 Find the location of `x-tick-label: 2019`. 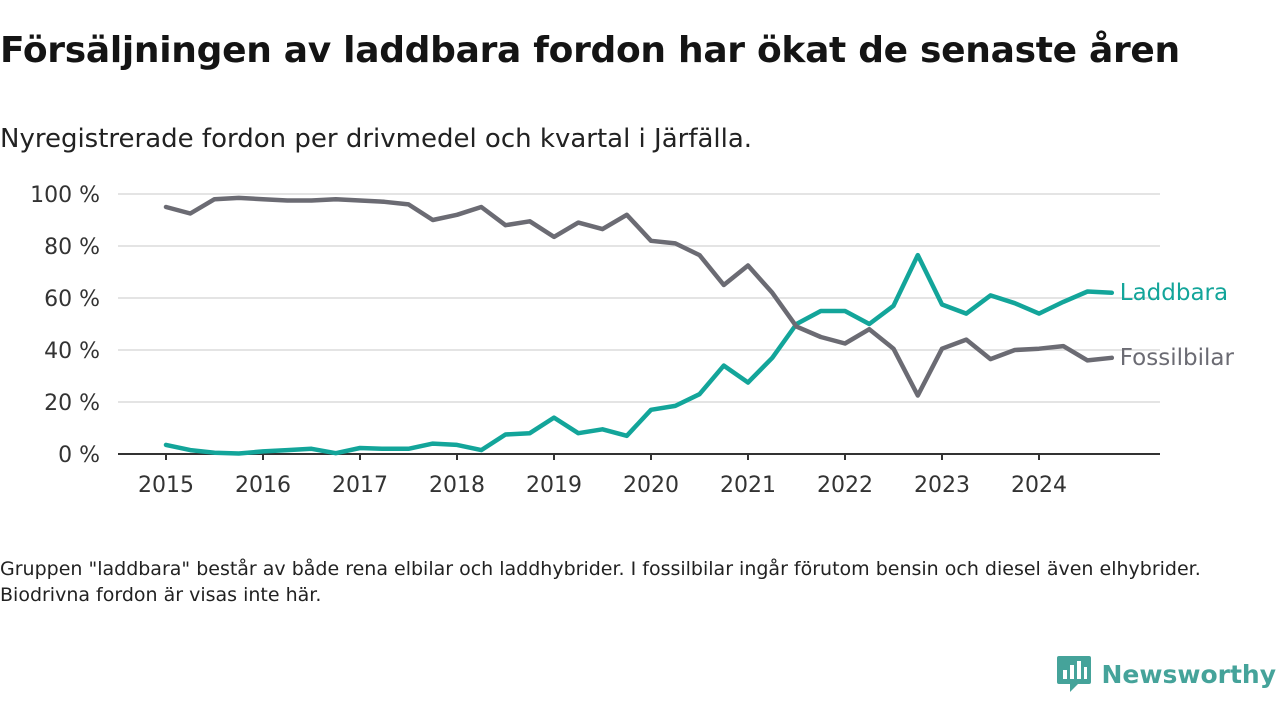

x-tick-label: 2019 is located at coordinates (554, 485).